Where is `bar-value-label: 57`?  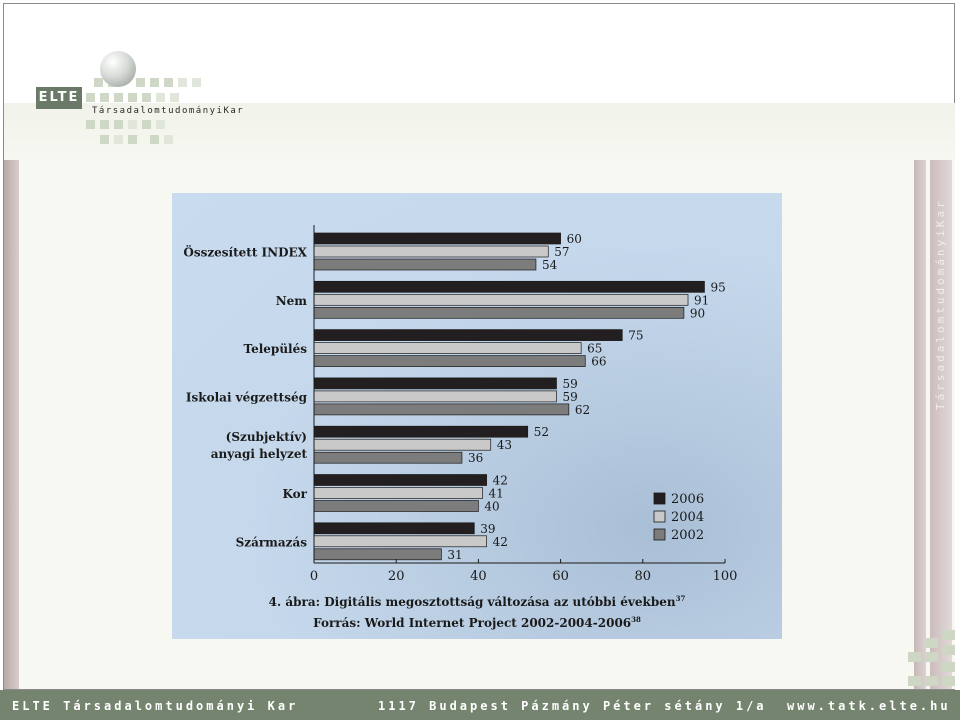 bar-value-label: 57 is located at coordinates (561, 252).